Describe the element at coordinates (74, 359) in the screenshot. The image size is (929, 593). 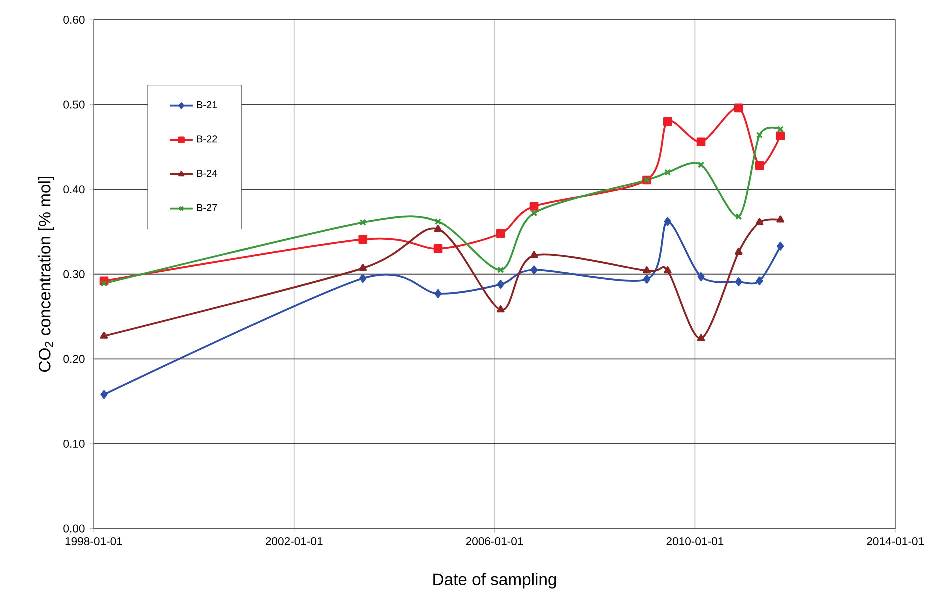
I see `y-tick-label: 0.20` at that location.